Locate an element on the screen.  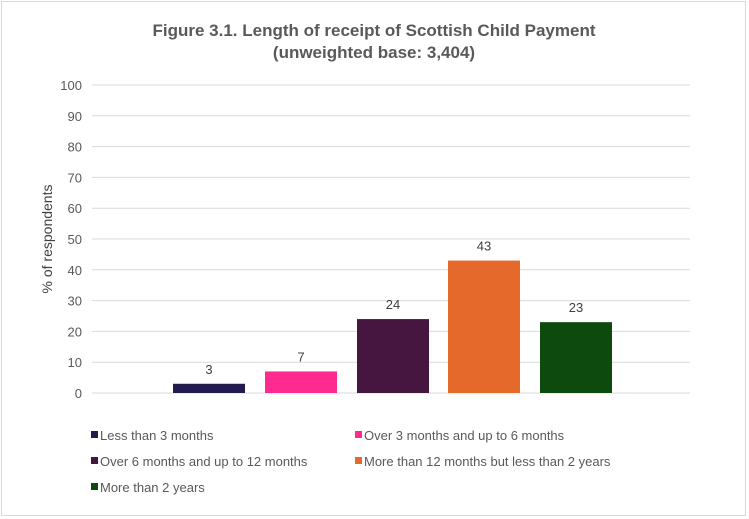
chart-subtitle: (unweighted base: 3,404) is located at coordinates (374, 52).